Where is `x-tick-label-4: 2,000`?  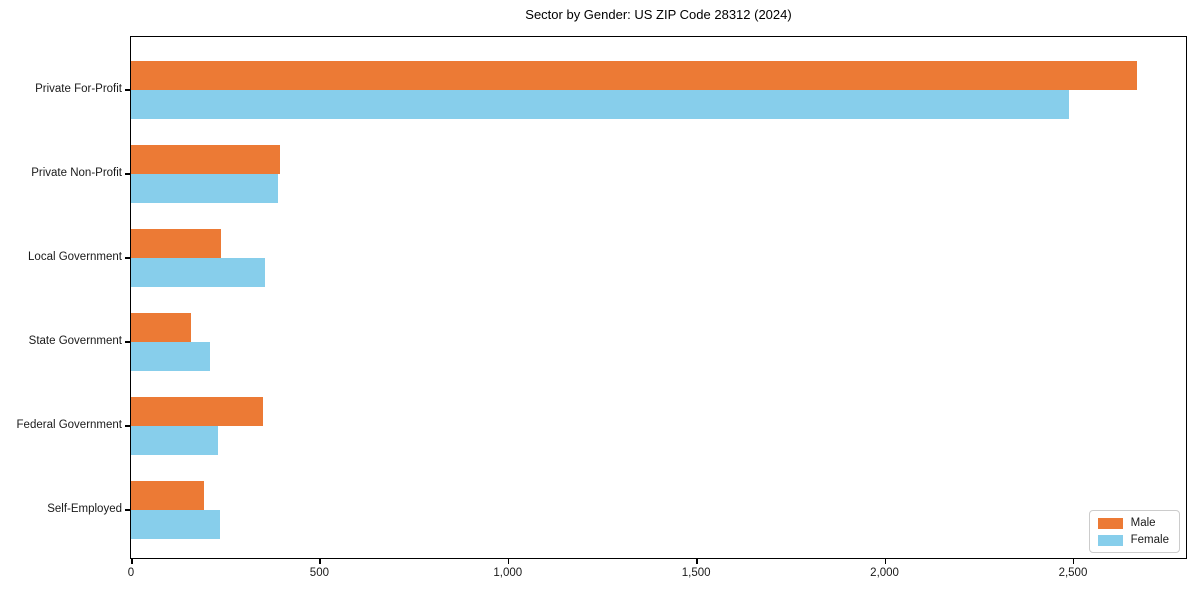 x-tick-label-4: 2,000 is located at coordinates (884, 573).